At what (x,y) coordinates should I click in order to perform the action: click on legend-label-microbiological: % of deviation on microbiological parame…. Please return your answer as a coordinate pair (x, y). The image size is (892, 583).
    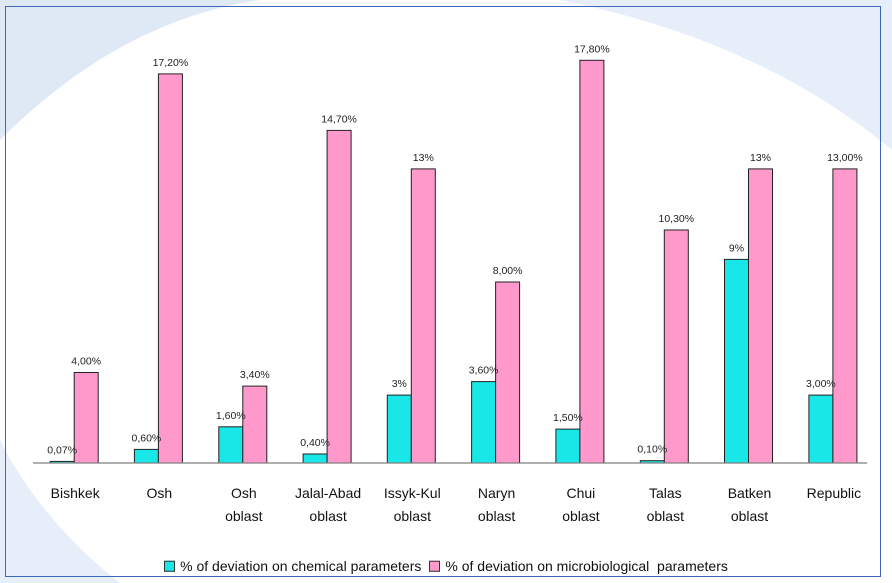
    Looking at the image, I should click on (586, 565).